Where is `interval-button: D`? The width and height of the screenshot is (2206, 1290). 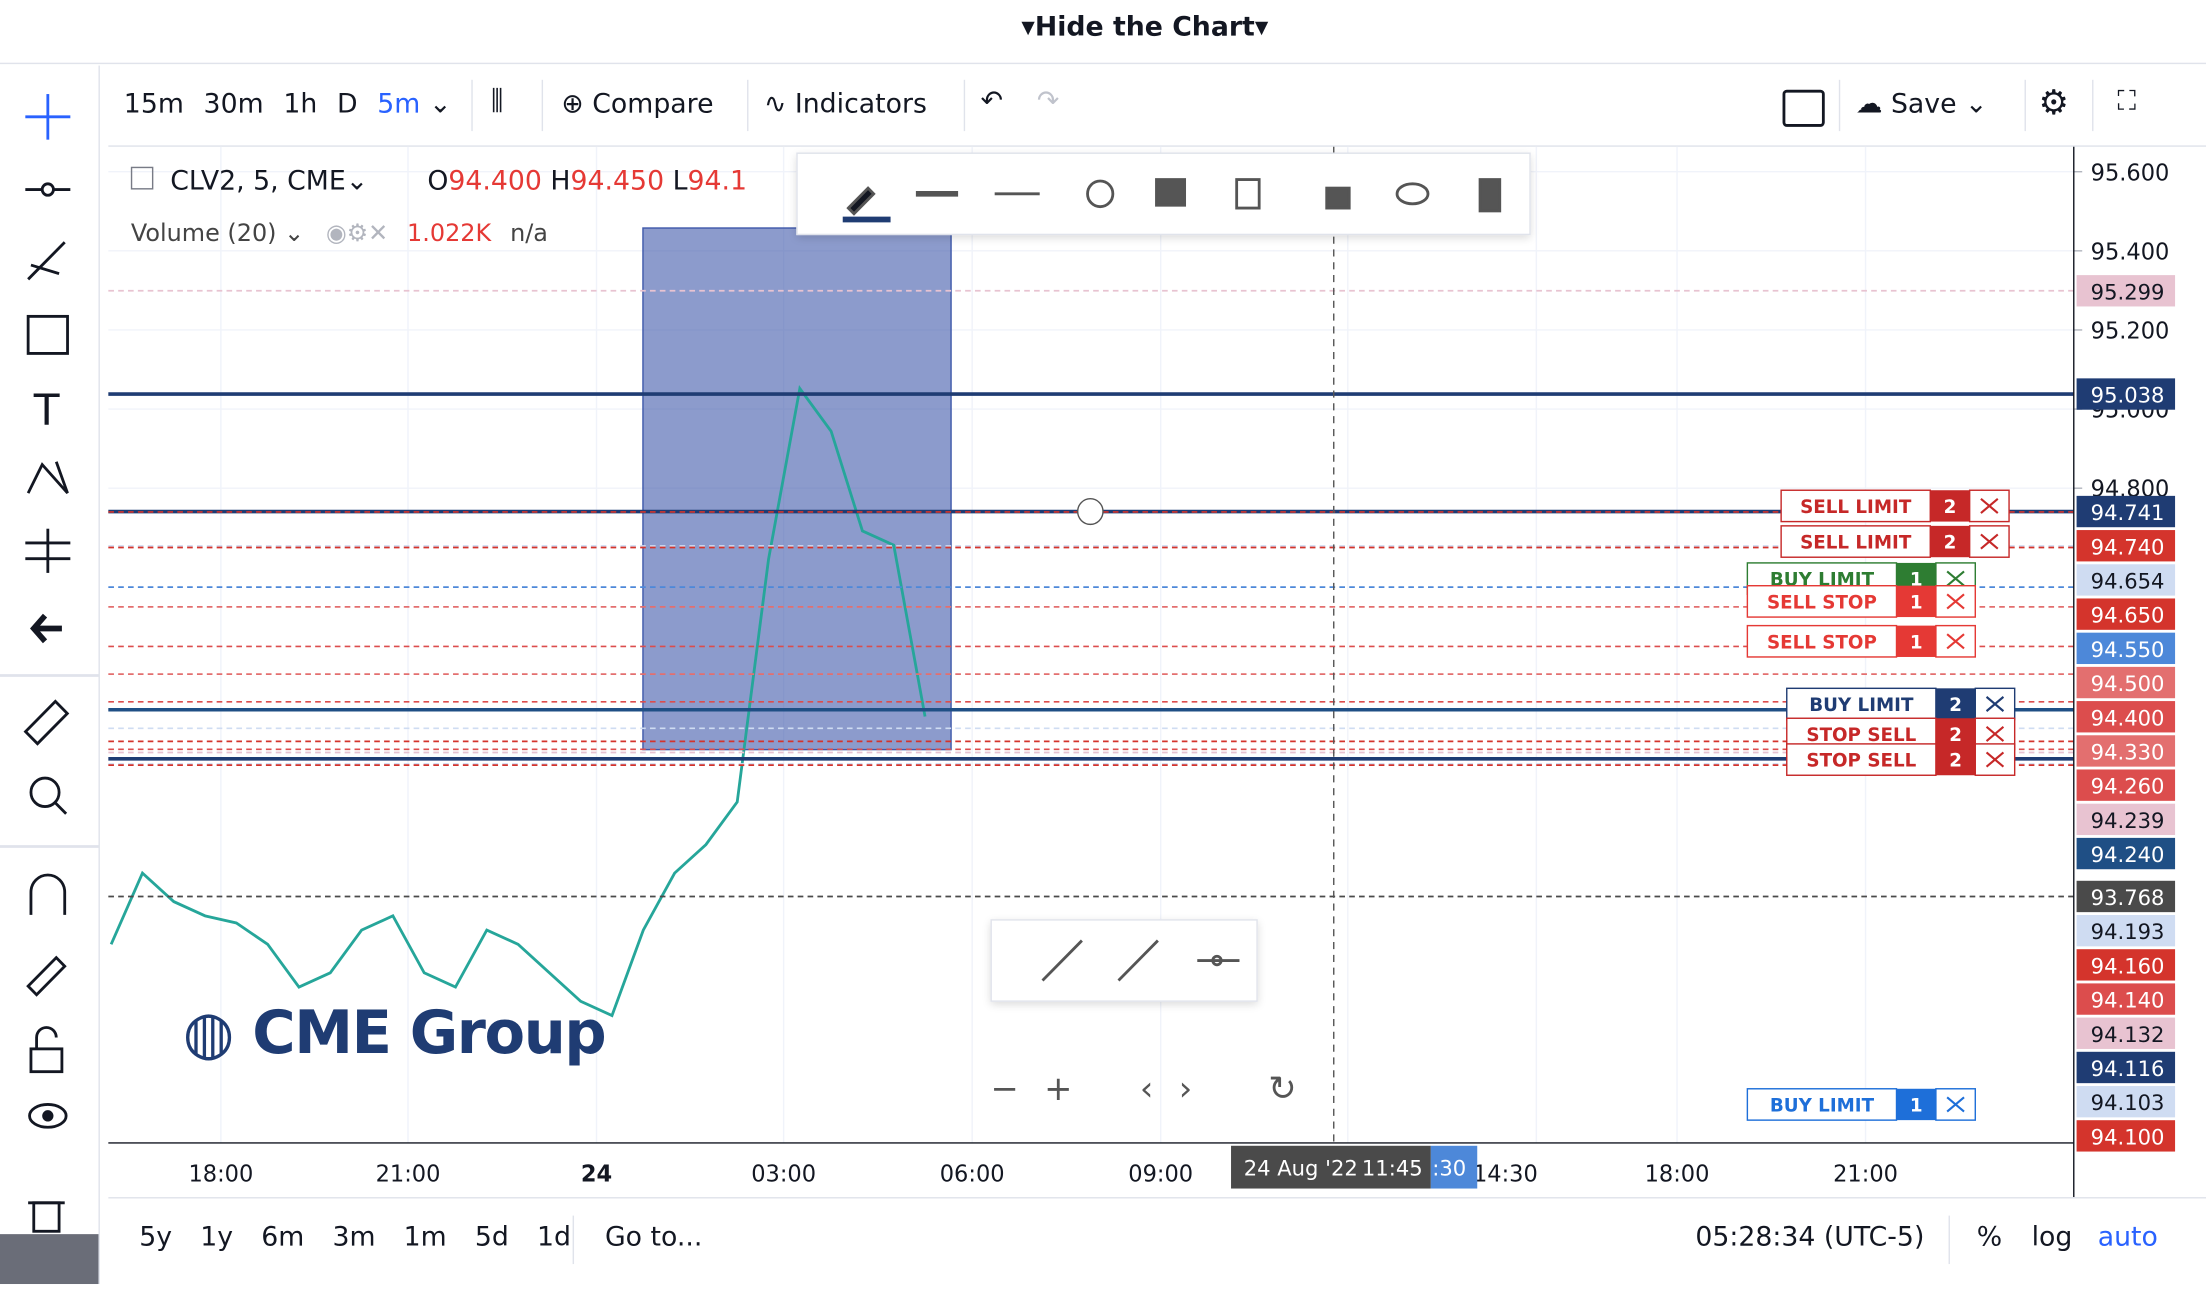
interval-button: D is located at coordinates (347, 104).